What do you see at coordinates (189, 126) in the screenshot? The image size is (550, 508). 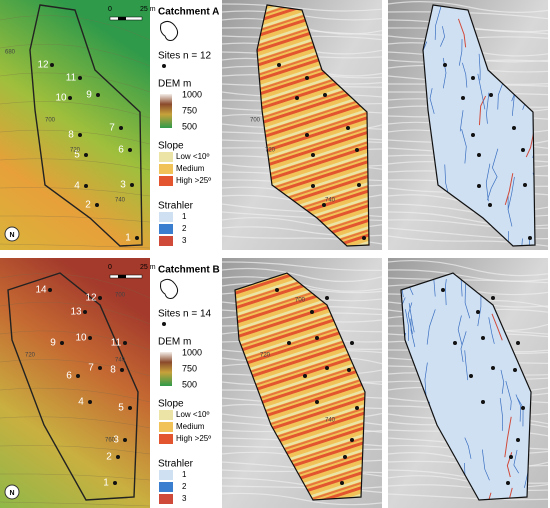 I see `legend-dem-tick: 500` at bounding box center [189, 126].